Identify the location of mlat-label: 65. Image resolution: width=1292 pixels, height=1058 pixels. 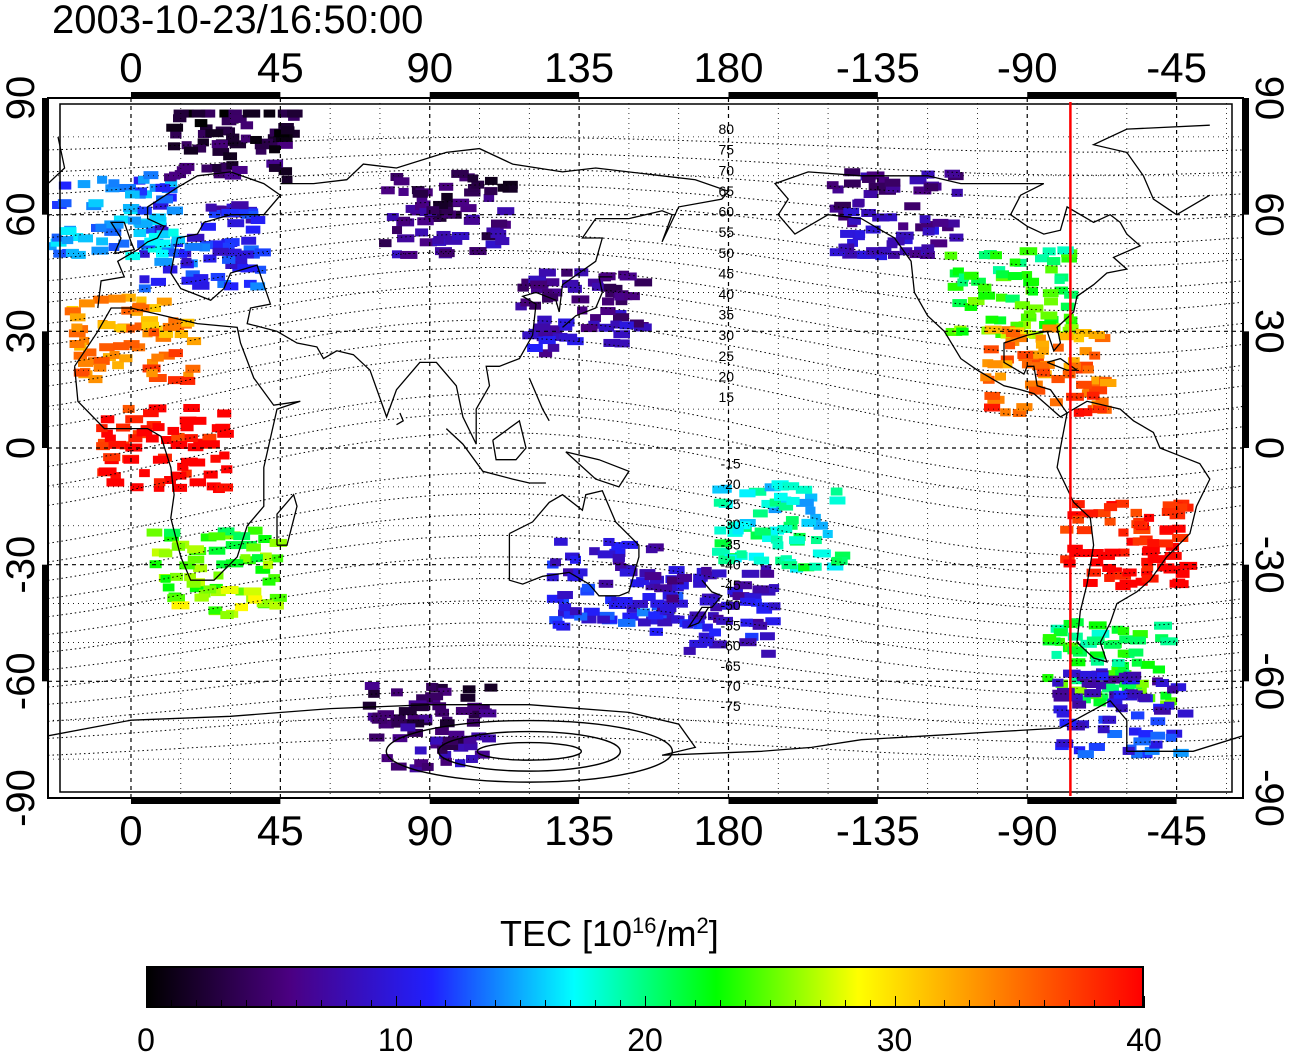
(726, 191).